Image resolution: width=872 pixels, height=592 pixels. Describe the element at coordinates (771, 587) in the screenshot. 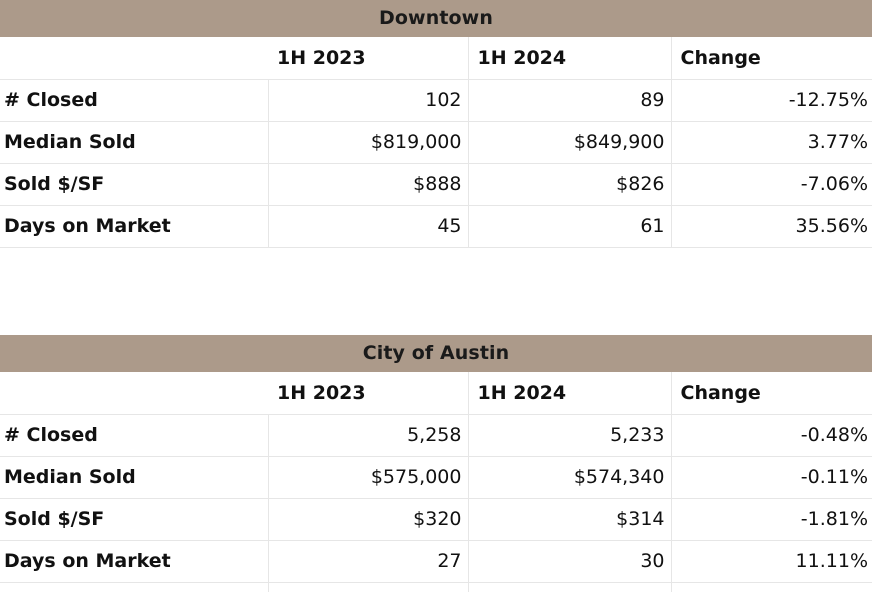

I see `cell-change` at that location.